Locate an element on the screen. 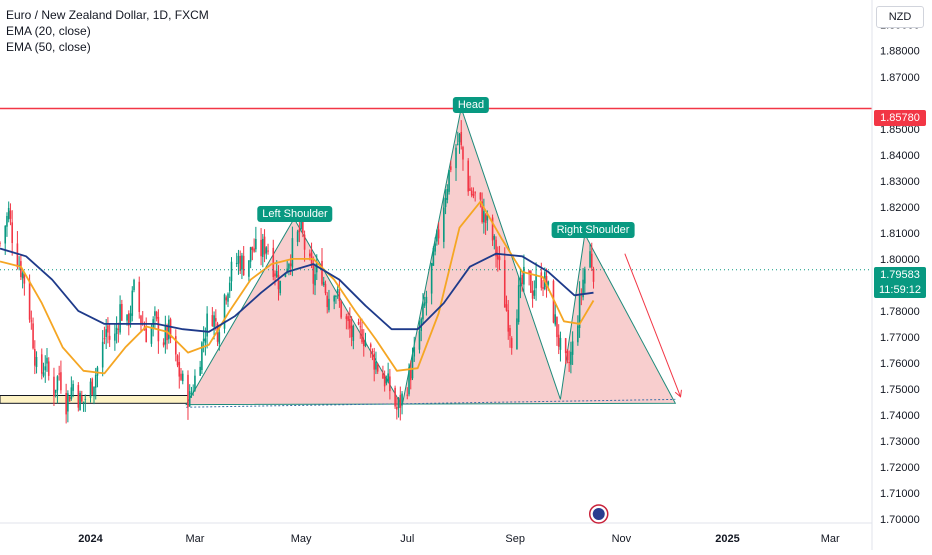  y-tick-label: 1.85000 is located at coordinates (900, 130).